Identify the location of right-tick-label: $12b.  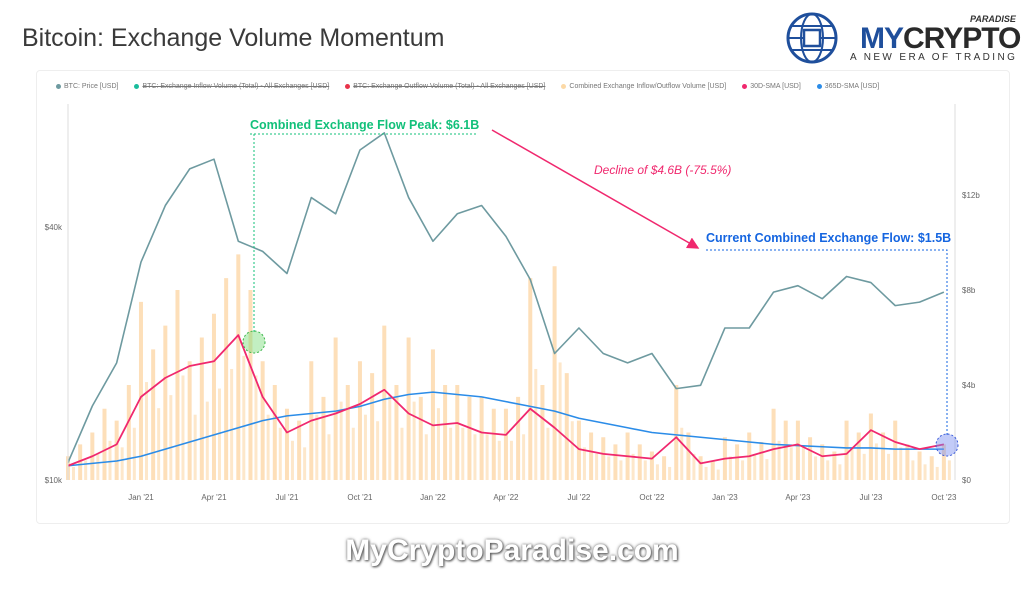
(971, 195).